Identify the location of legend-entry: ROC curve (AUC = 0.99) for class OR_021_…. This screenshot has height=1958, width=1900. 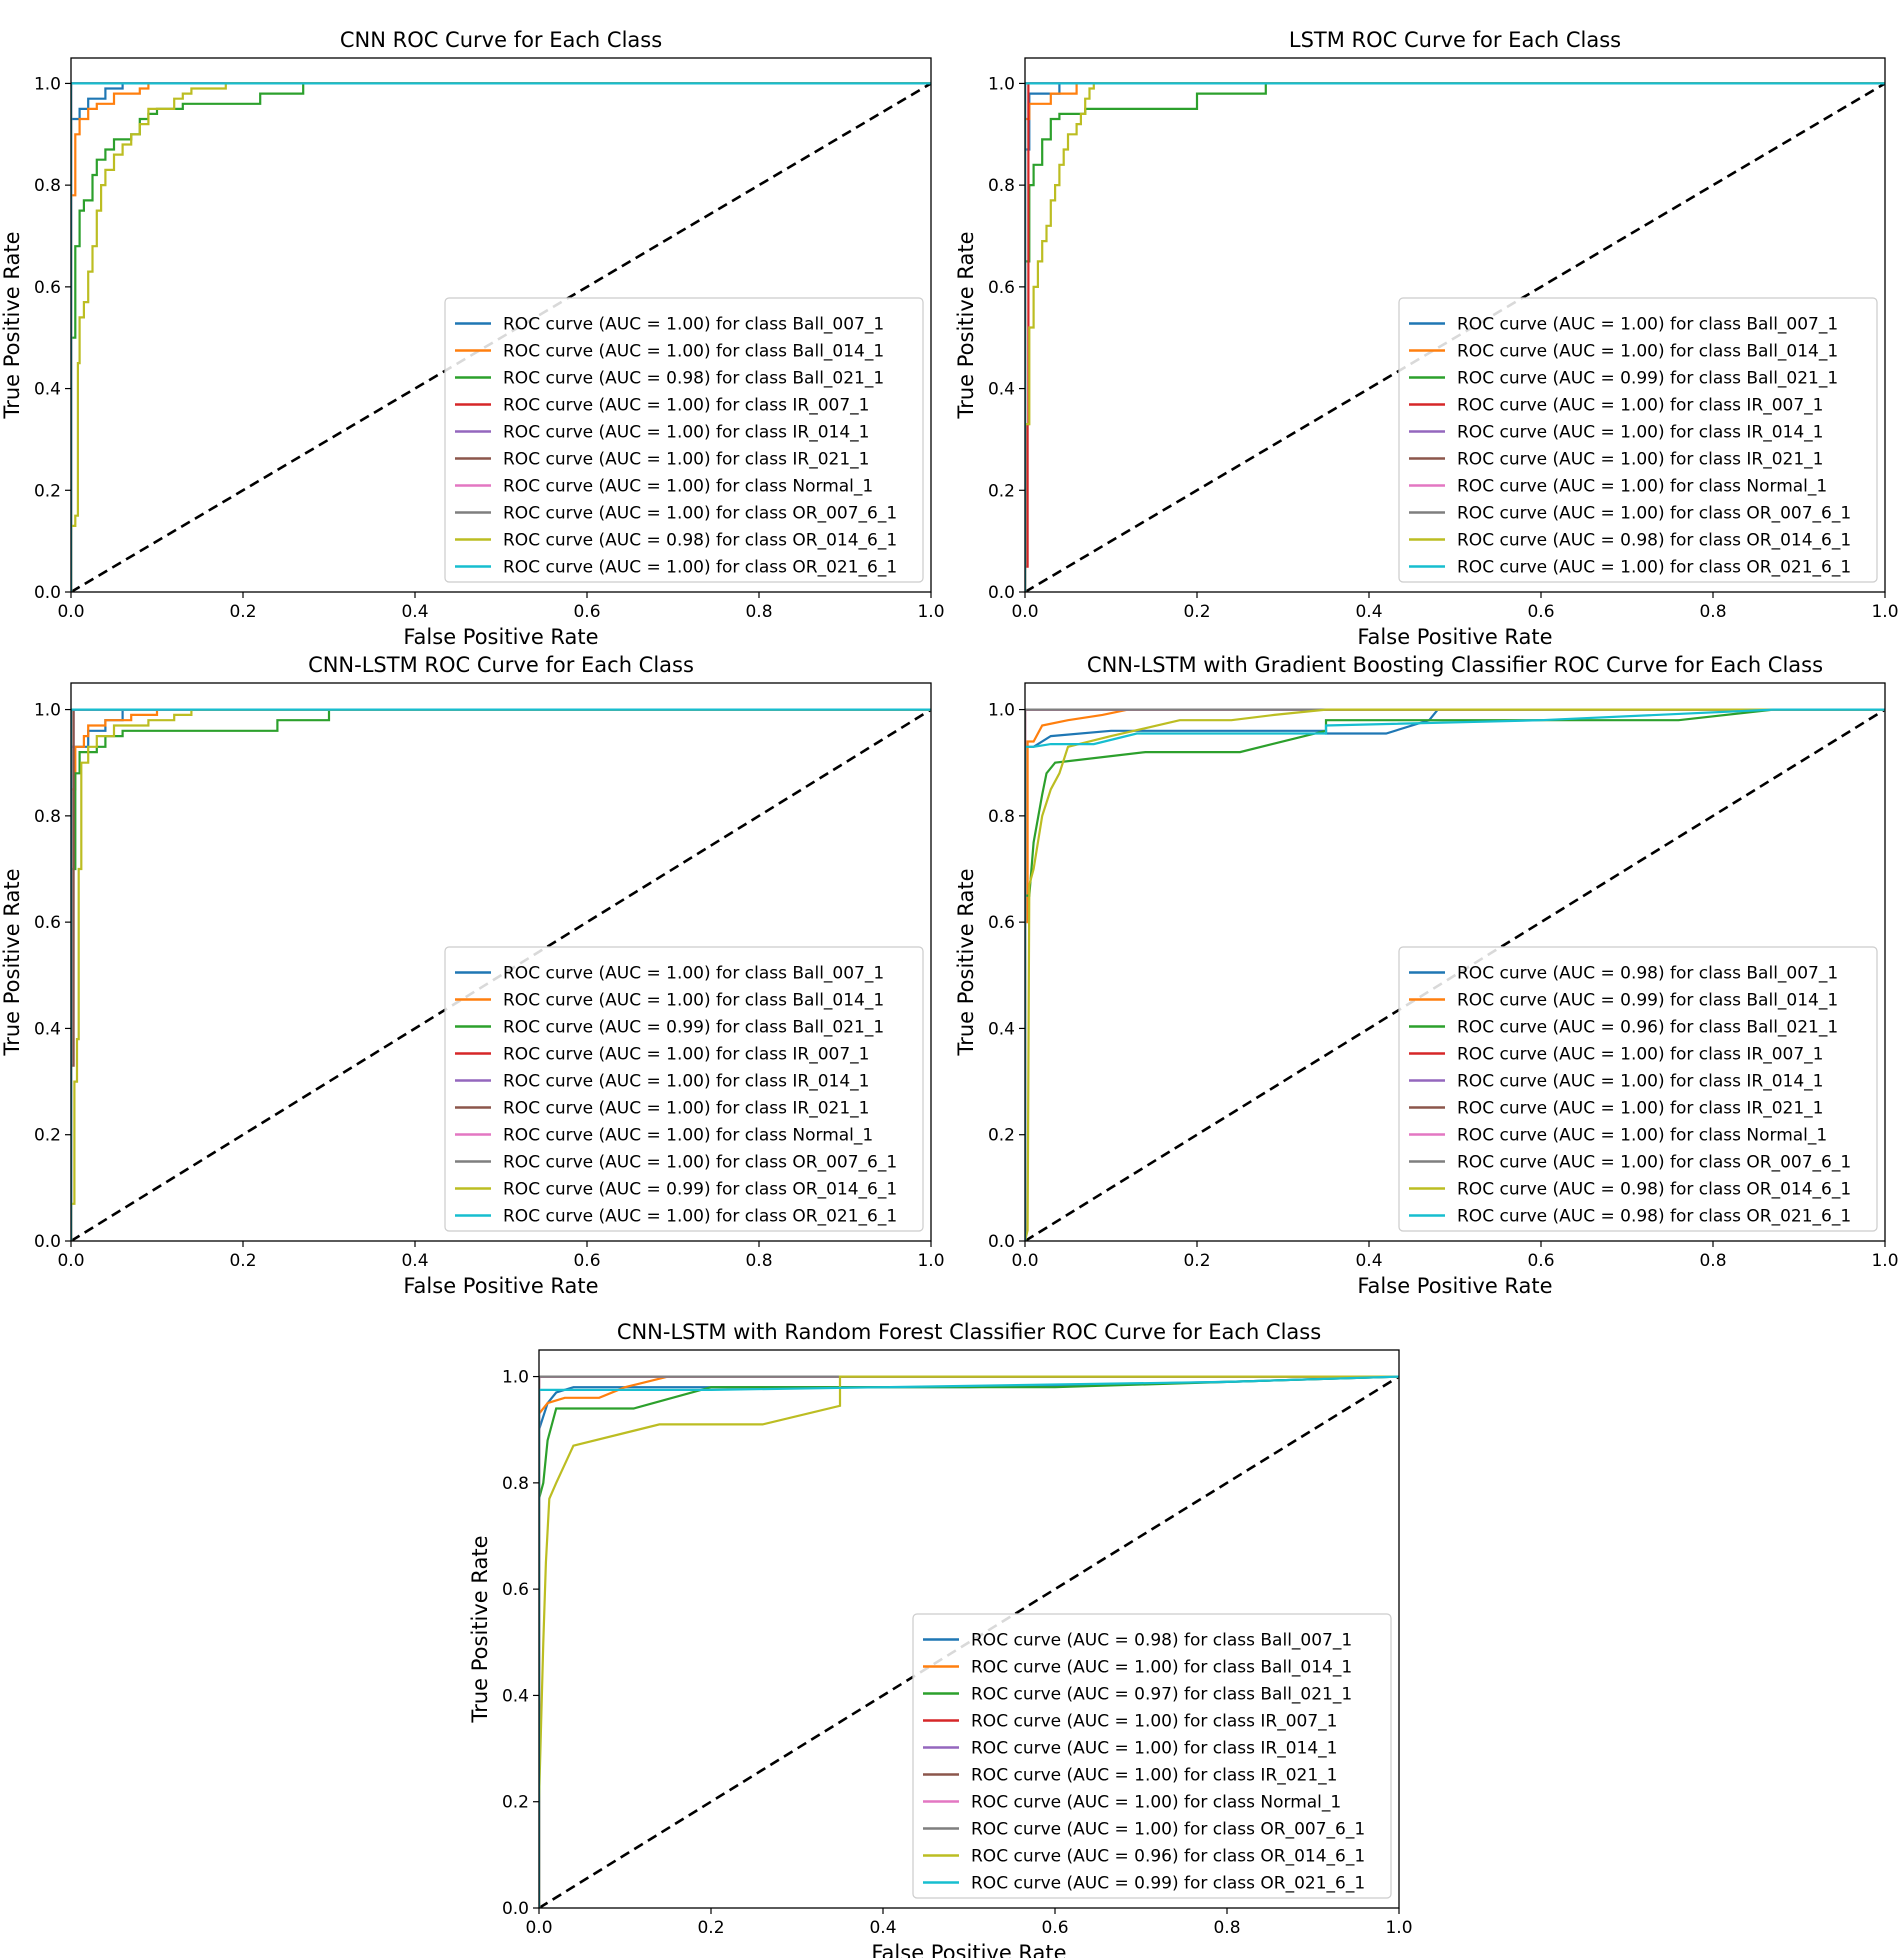
(1168, 1884).